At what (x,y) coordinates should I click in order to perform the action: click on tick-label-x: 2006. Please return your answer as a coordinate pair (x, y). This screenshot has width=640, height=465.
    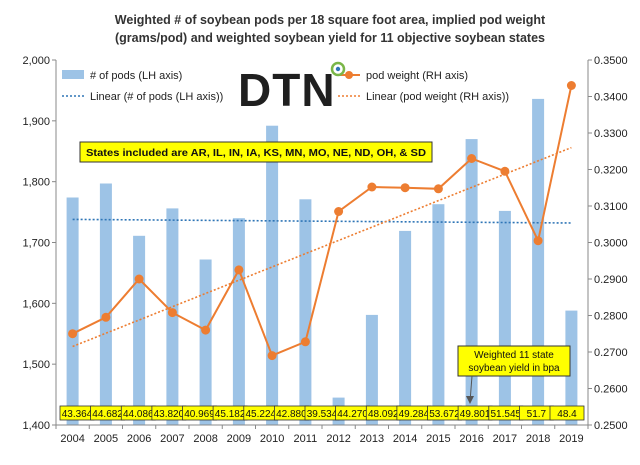
    Looking at the image, I should click on (139, 439).